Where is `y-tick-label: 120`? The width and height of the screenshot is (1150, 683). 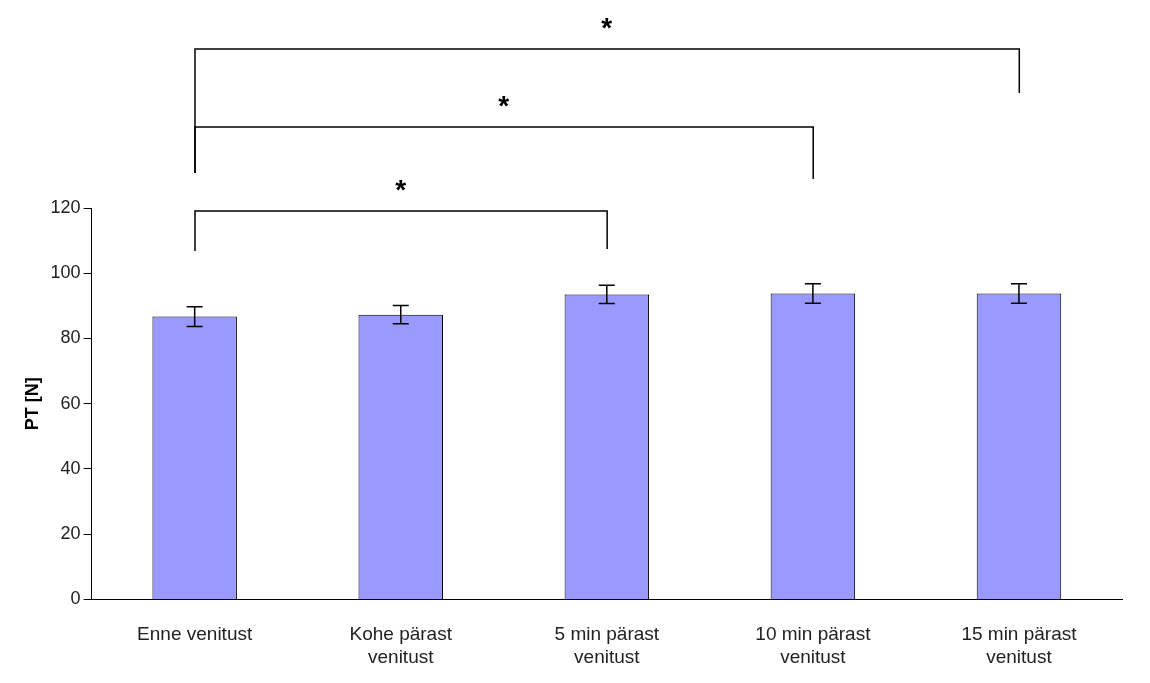
y-tick-label: 120 is located at coordinates (65, 206).